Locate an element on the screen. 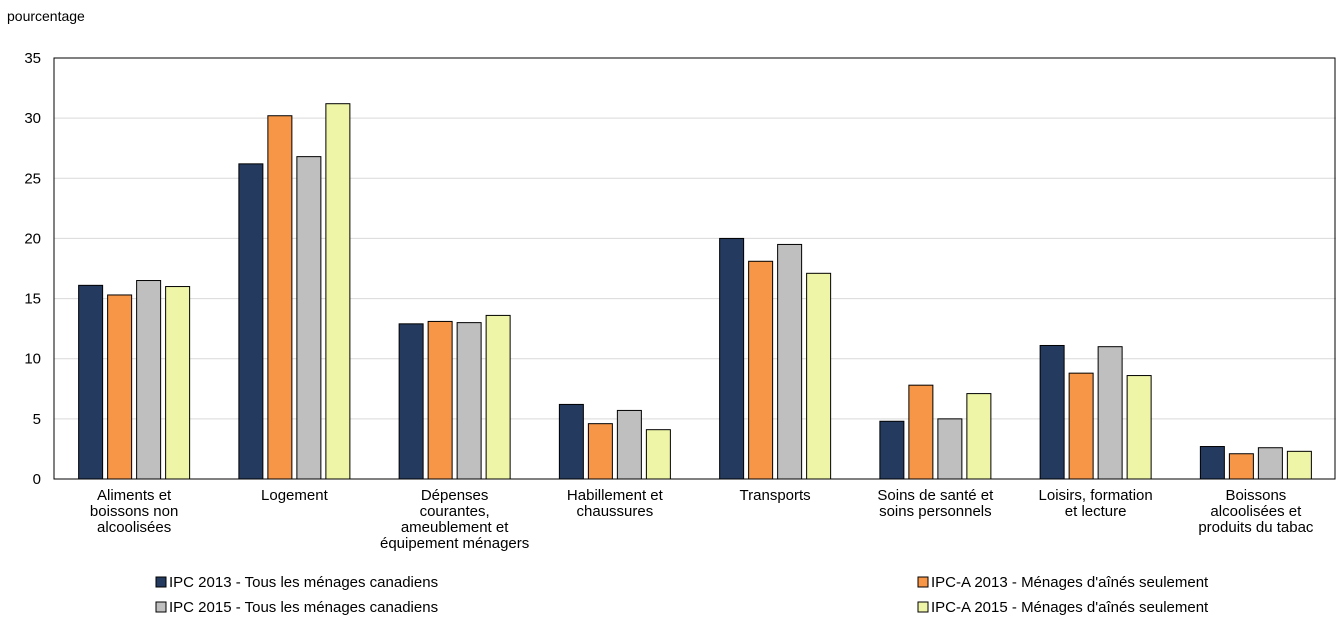  legend-label: IPC 2015 - Tous les ménages canadiens is located at coordinates (303, 607).